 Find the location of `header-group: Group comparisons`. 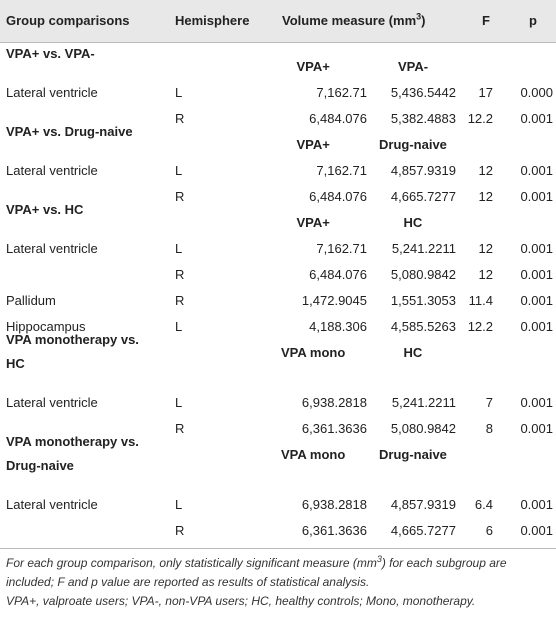

header-group: Group comparisons is located at coordinates (68, 20).